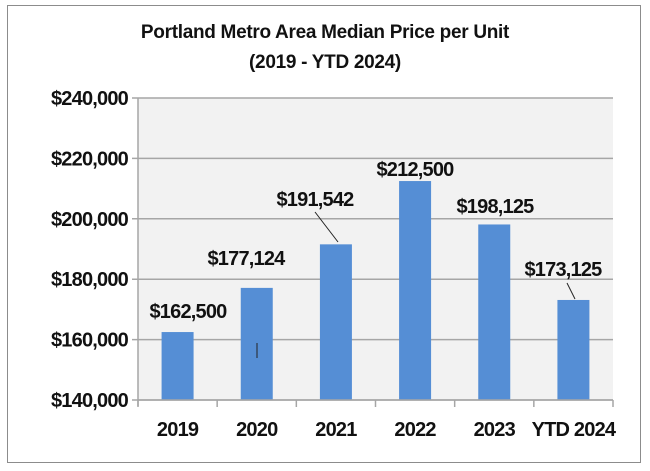  Describe the element at coordinates (90, 159) in the screenshot. I see `y-tick-label: $220,000` at that location.